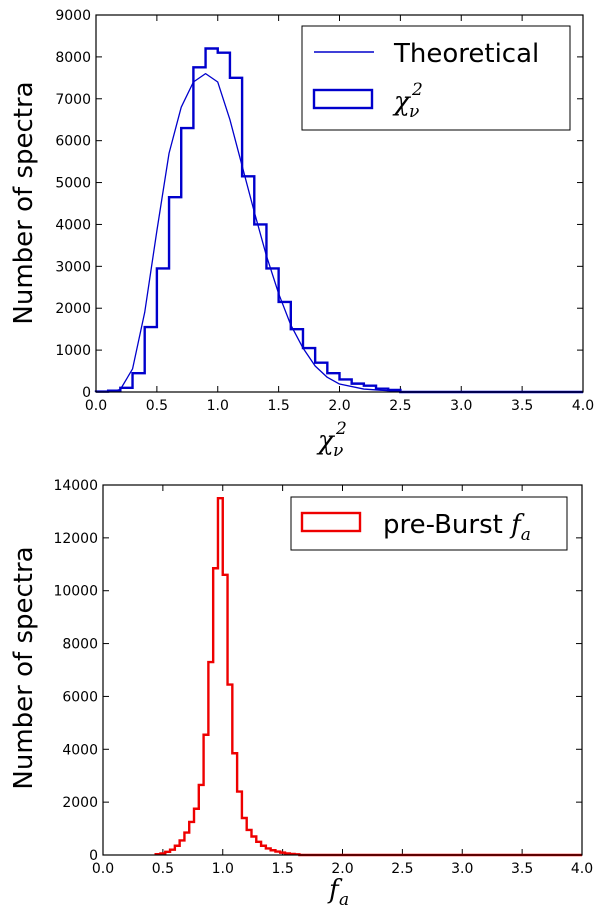 The width and height of the screenshot is (598, 910). I want to click on chart2-legend-box, so click(429, 523).